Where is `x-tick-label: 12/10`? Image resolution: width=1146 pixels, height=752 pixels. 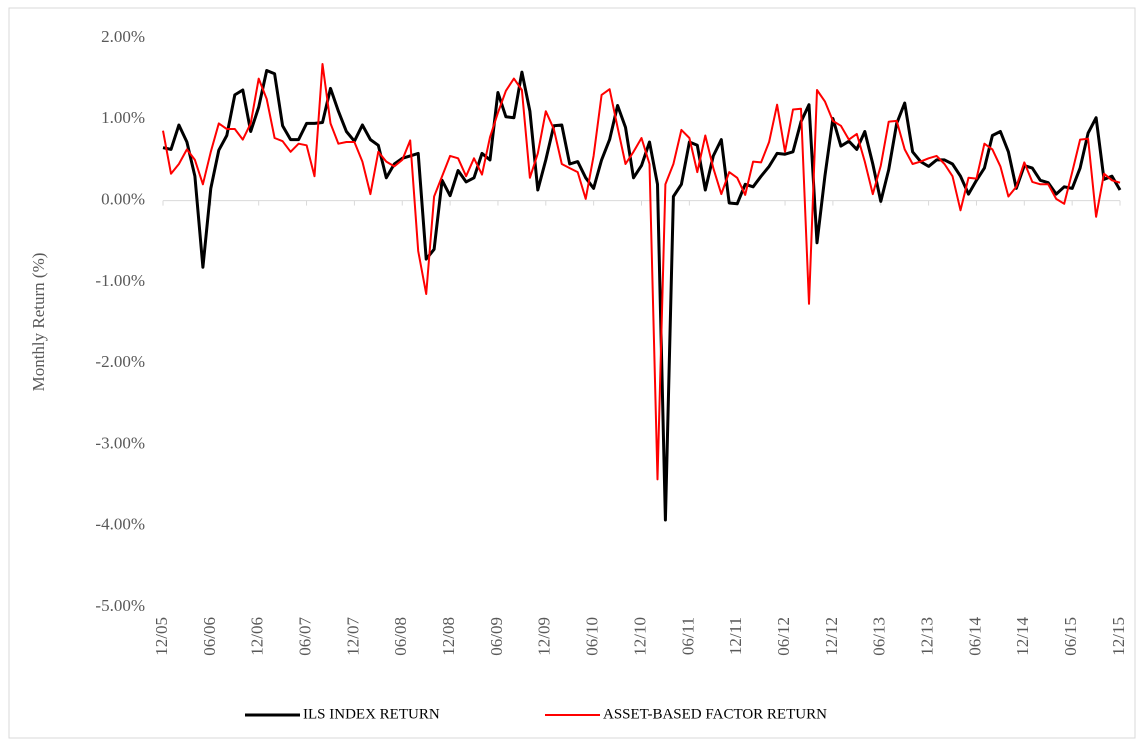
x-tick-label: 12/10 is located at coordinates (639, 636).